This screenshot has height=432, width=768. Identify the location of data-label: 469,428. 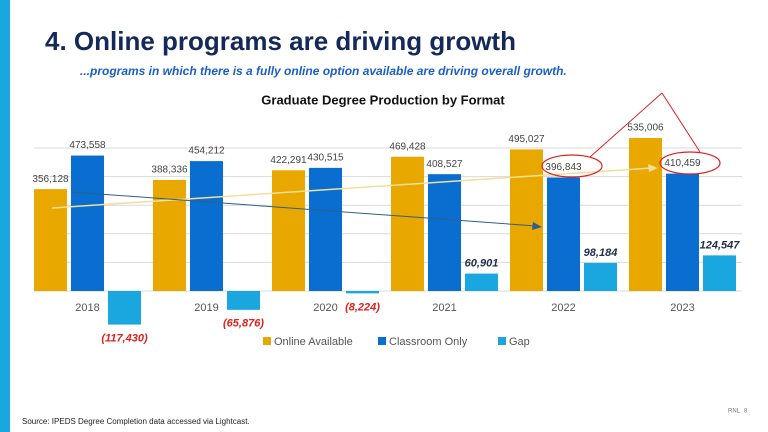
(407, 146).